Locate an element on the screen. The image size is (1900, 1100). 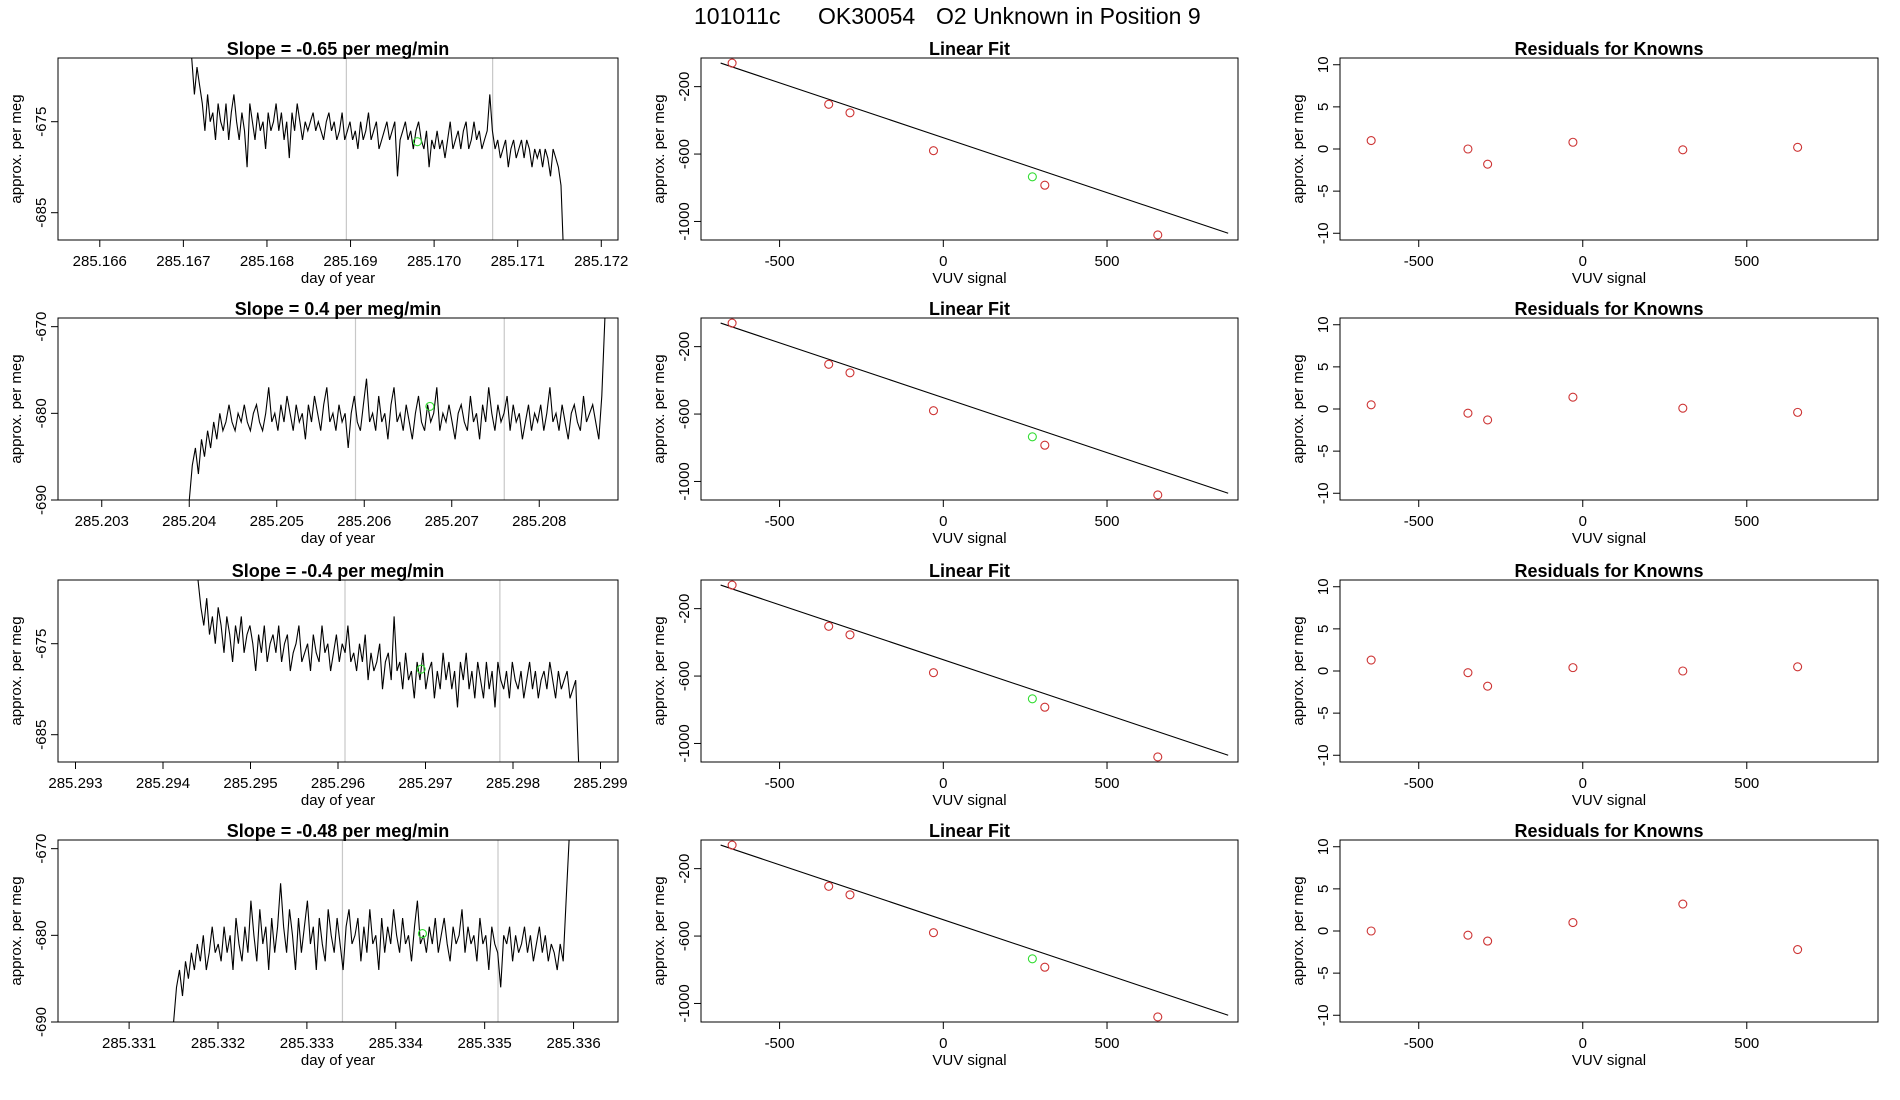
x-tick-label: 285.172 is located at coordinates (601, 261).